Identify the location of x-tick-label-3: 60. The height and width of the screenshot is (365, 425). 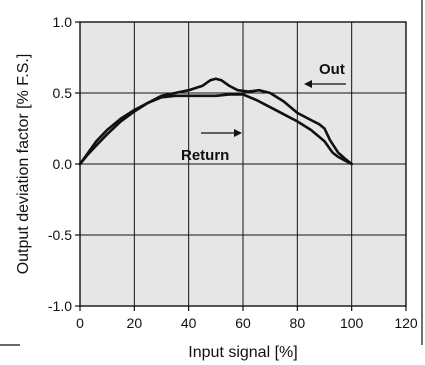
(243, 323).